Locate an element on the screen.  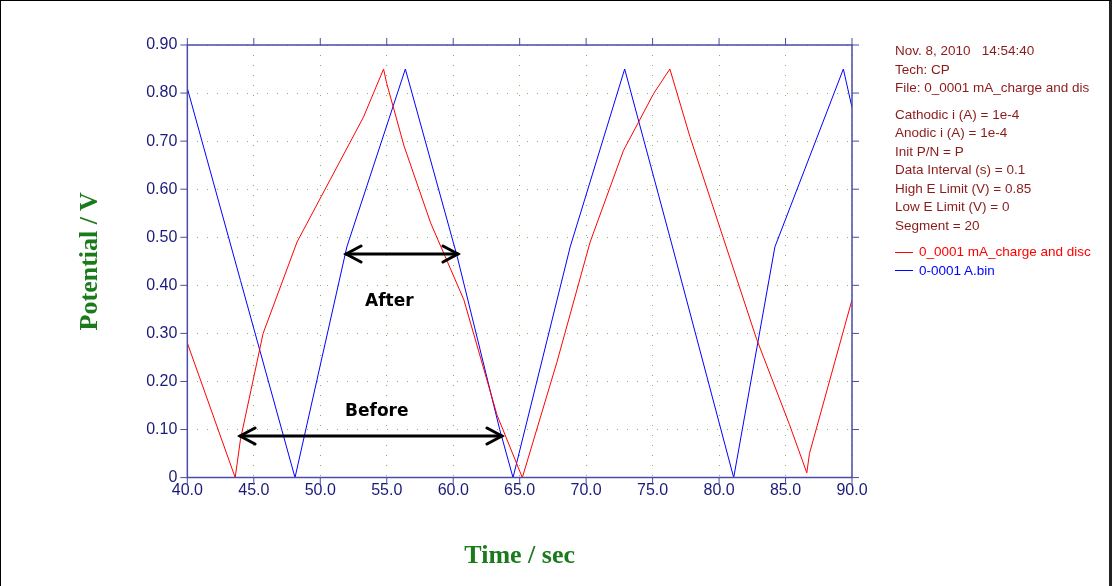
text: Segment = 20 is located at coordinates (938, 225).